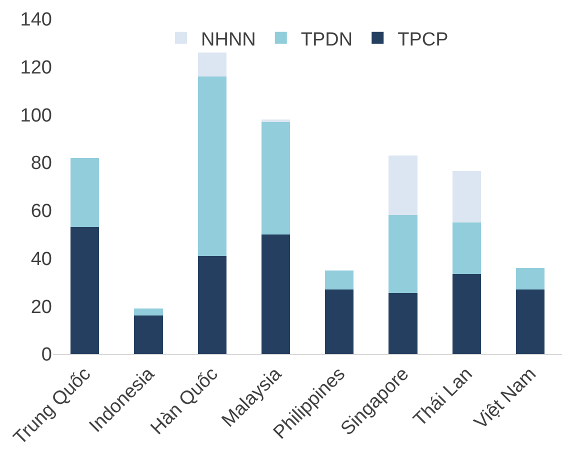 This screenshot has height=469, width=572. I want to click on y-tick-label: 80, so click(41, 163).